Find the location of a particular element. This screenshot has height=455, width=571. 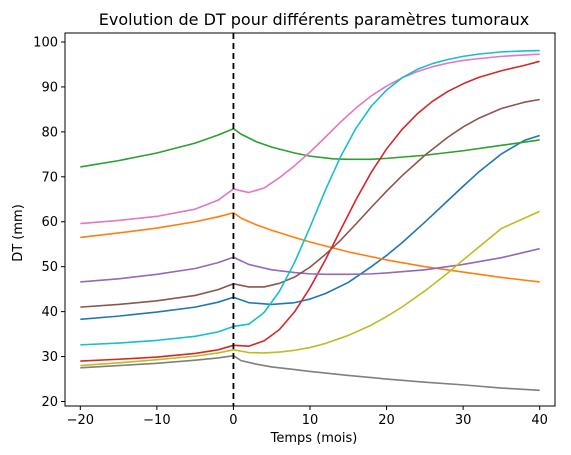

x-tick-label: 40 is located at coordinates (539, 420).